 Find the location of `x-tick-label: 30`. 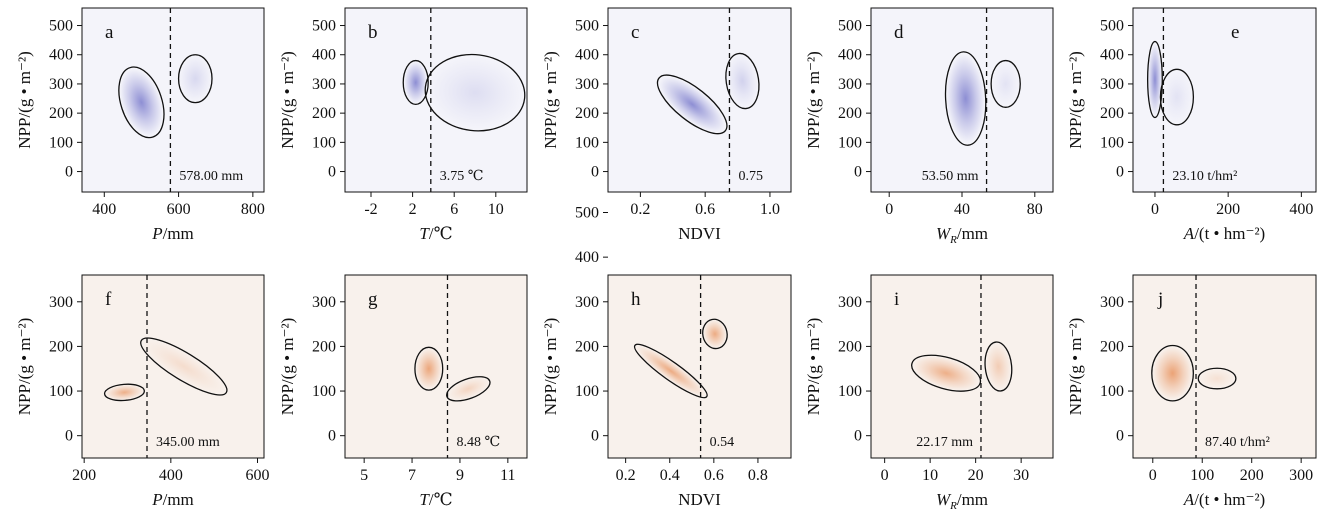

x-tick-label: 30 is located at coordinates (1021, 475).